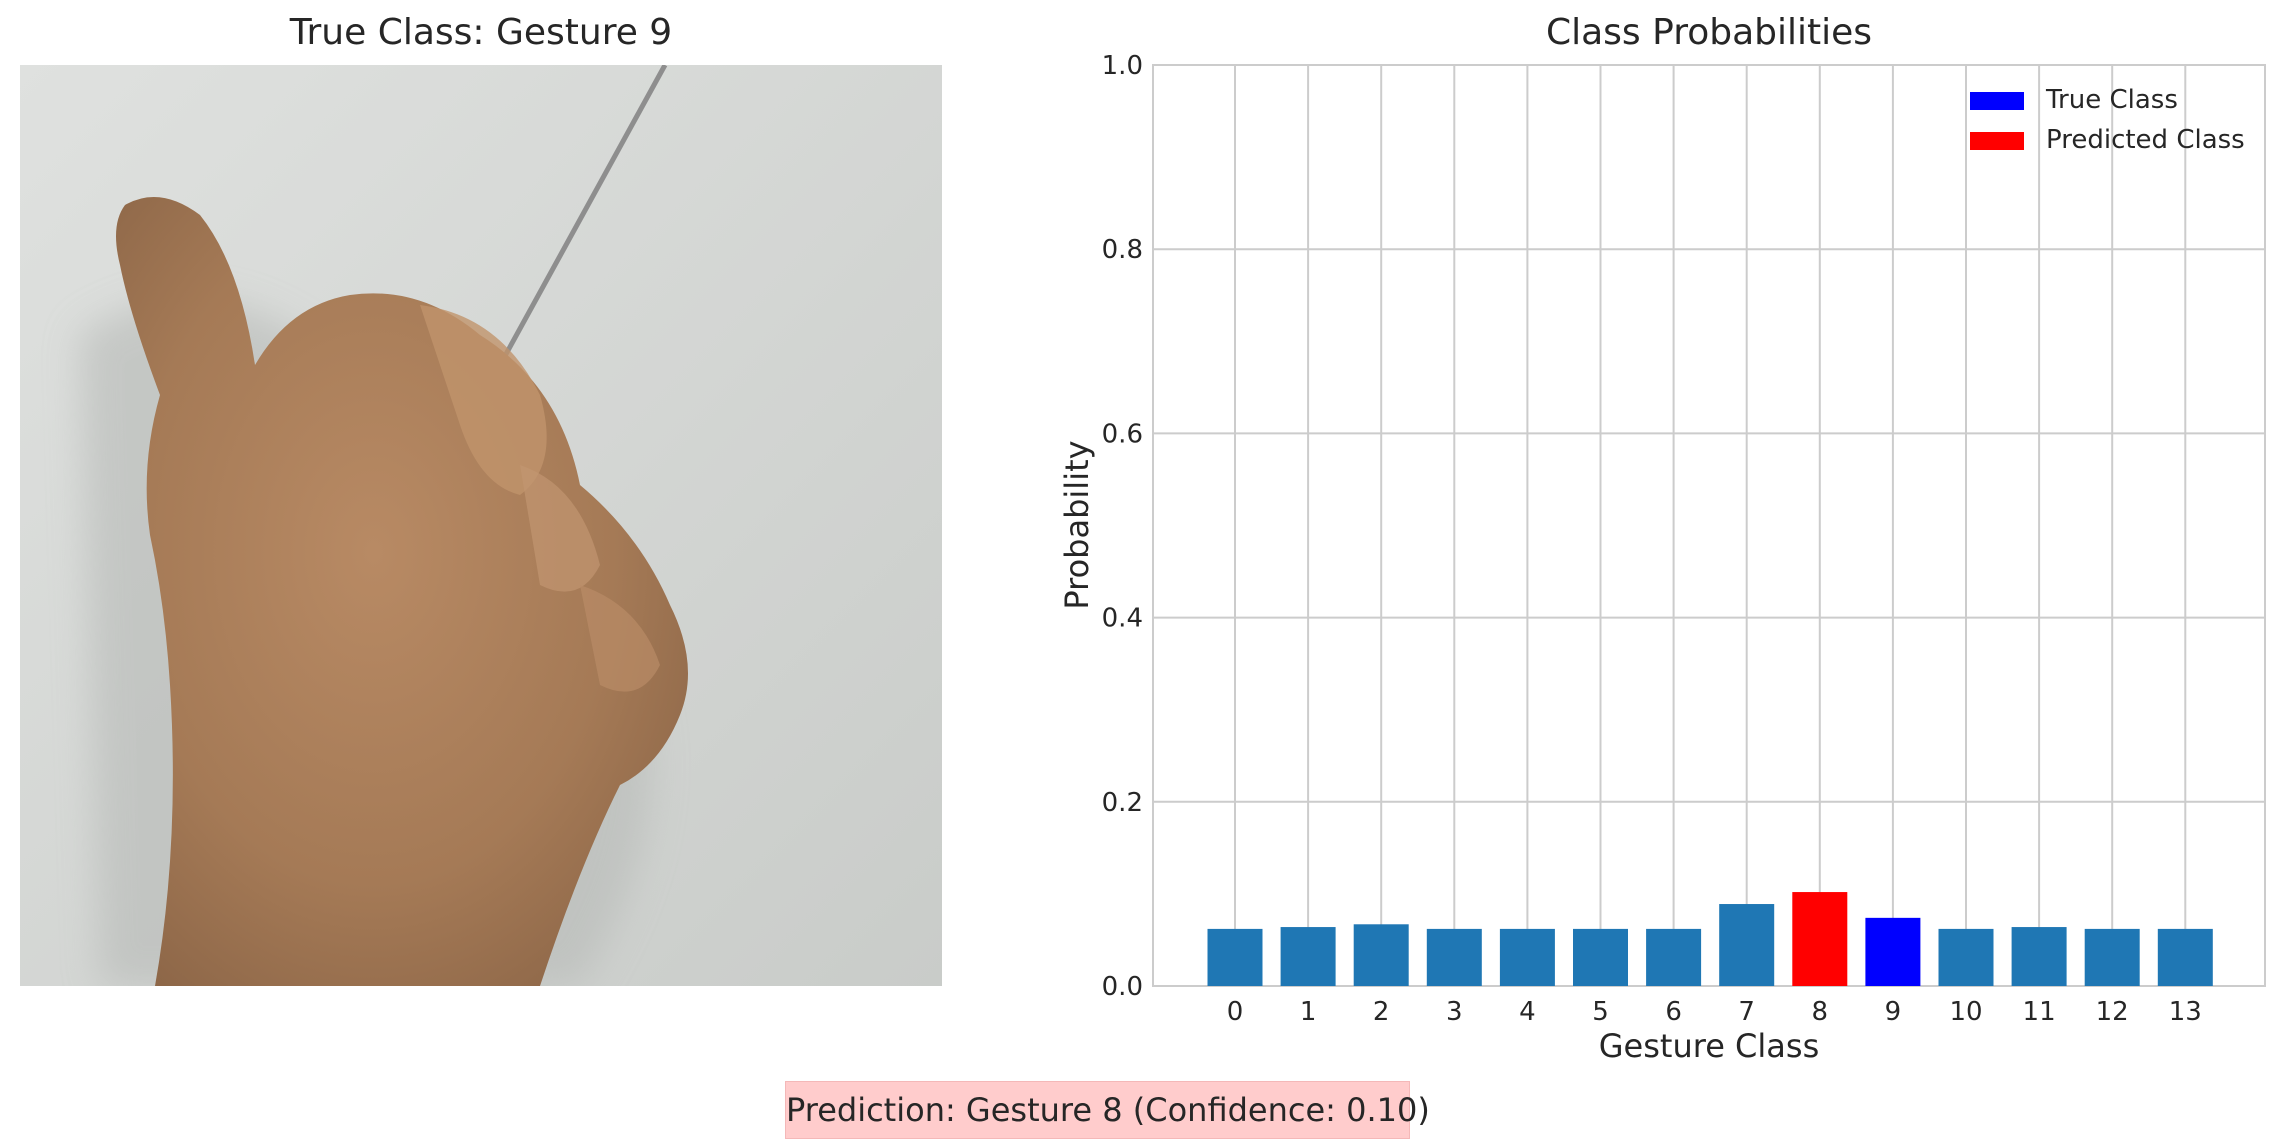 The width and height of the screenshot is (2285, 1145). Describe the element at coordinates (1709, 32) in the screenshot. I see `chart-title: Class Probabilities` at that location.